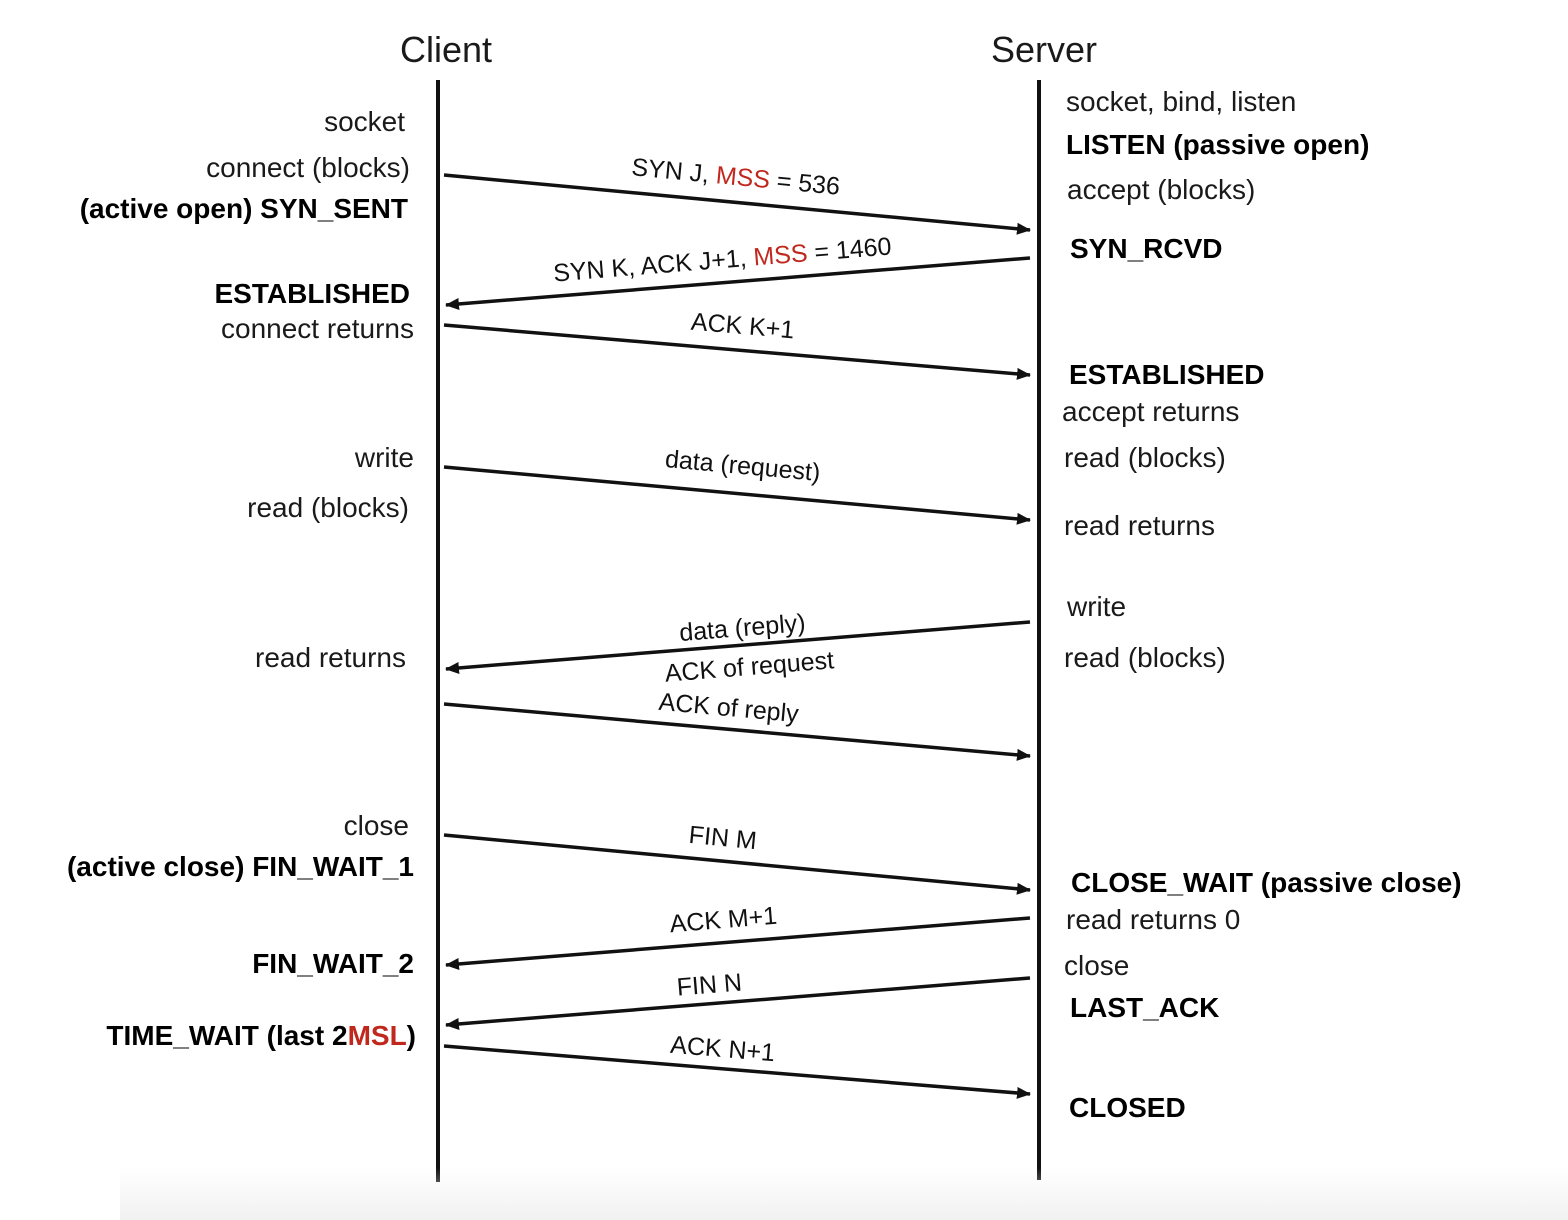  Describe the element at coordinates (308, 167) in the screenshot. I see `client-note-connect-blocks: connect (blocks)` at that location.